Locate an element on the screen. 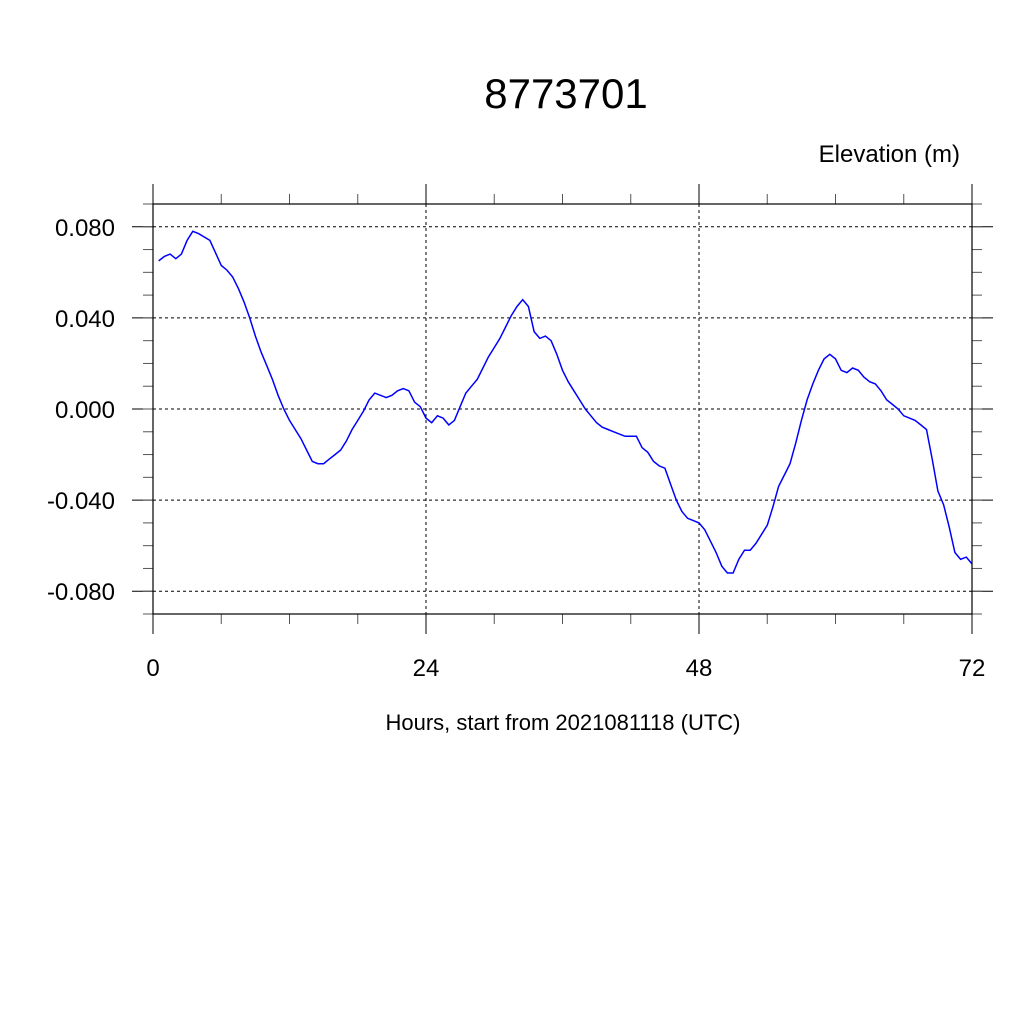 This screenshot has height=1024, width=1024. y-axis-label: Elevation (m) is located at coordinates (889, 154).